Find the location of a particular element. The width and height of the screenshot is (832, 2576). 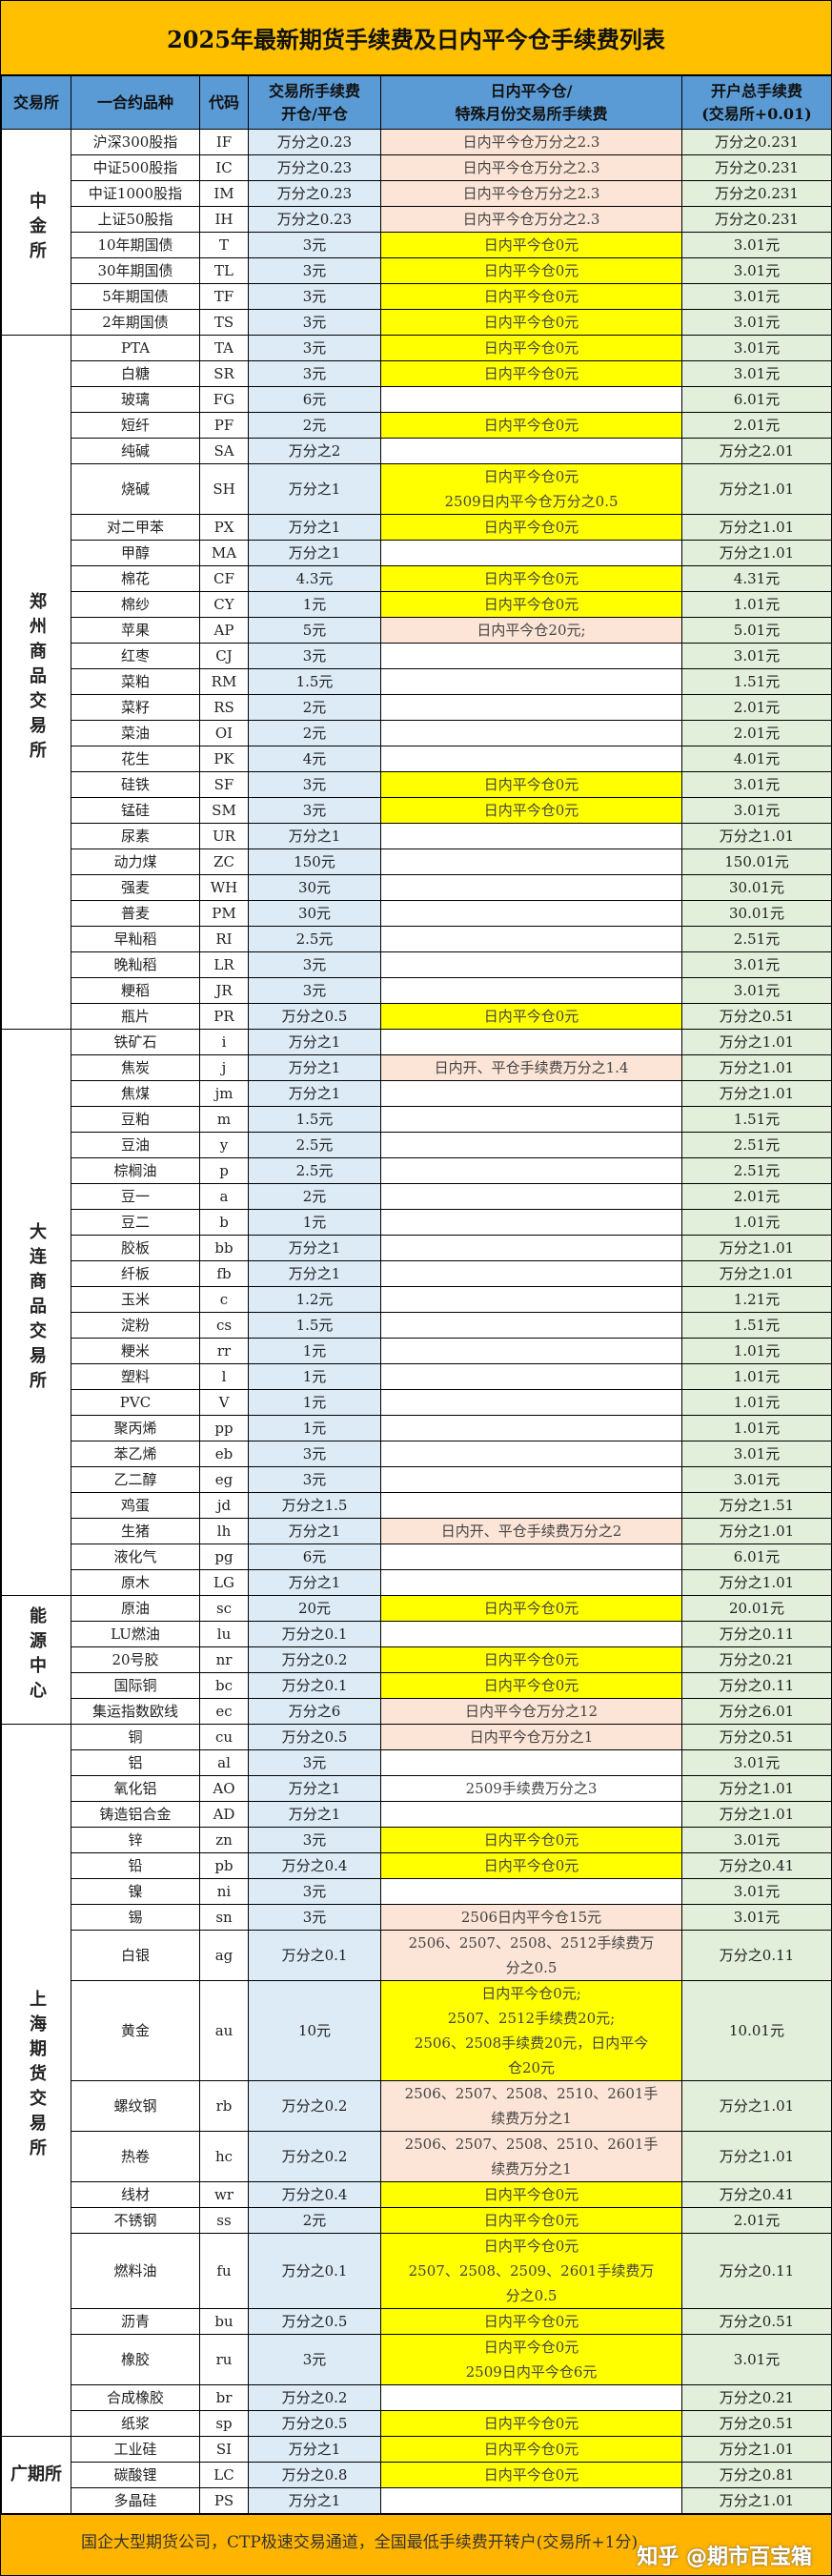

total-fee: 万分之0.21 is located at coordinates (756, 1659).